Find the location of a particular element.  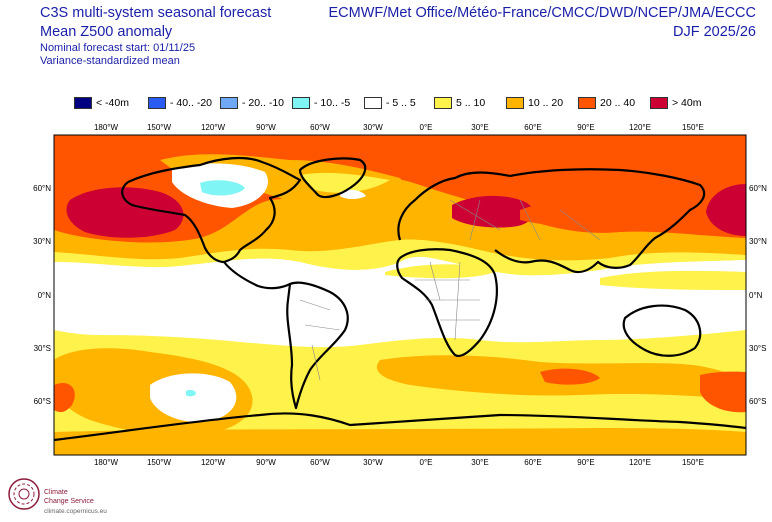

legend-item-20-40: 20 .. 40 is located at coordinates (606, 103).